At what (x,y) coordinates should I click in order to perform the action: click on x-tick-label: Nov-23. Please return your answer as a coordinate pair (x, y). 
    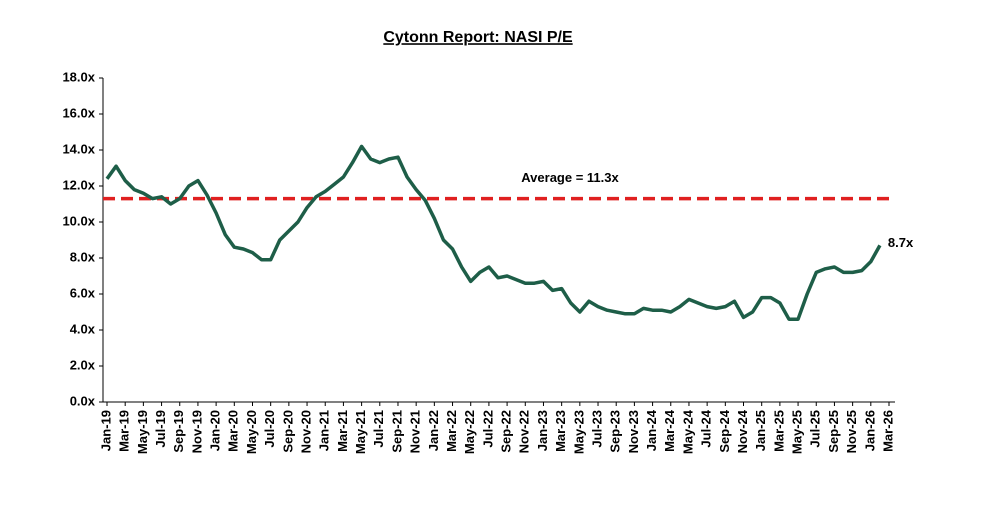
    Looking at the image, I should click on (633, 431).